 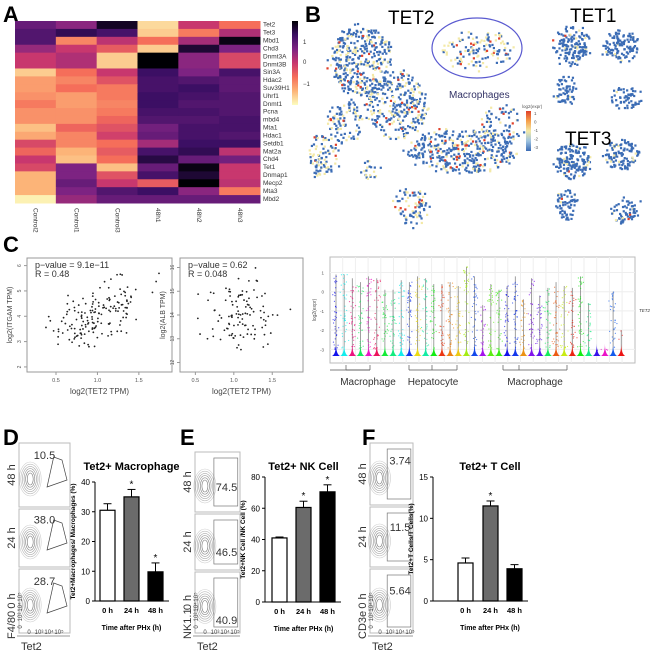 I want to click on heatmap-column-label: Control3, so click(x=116, y=220).